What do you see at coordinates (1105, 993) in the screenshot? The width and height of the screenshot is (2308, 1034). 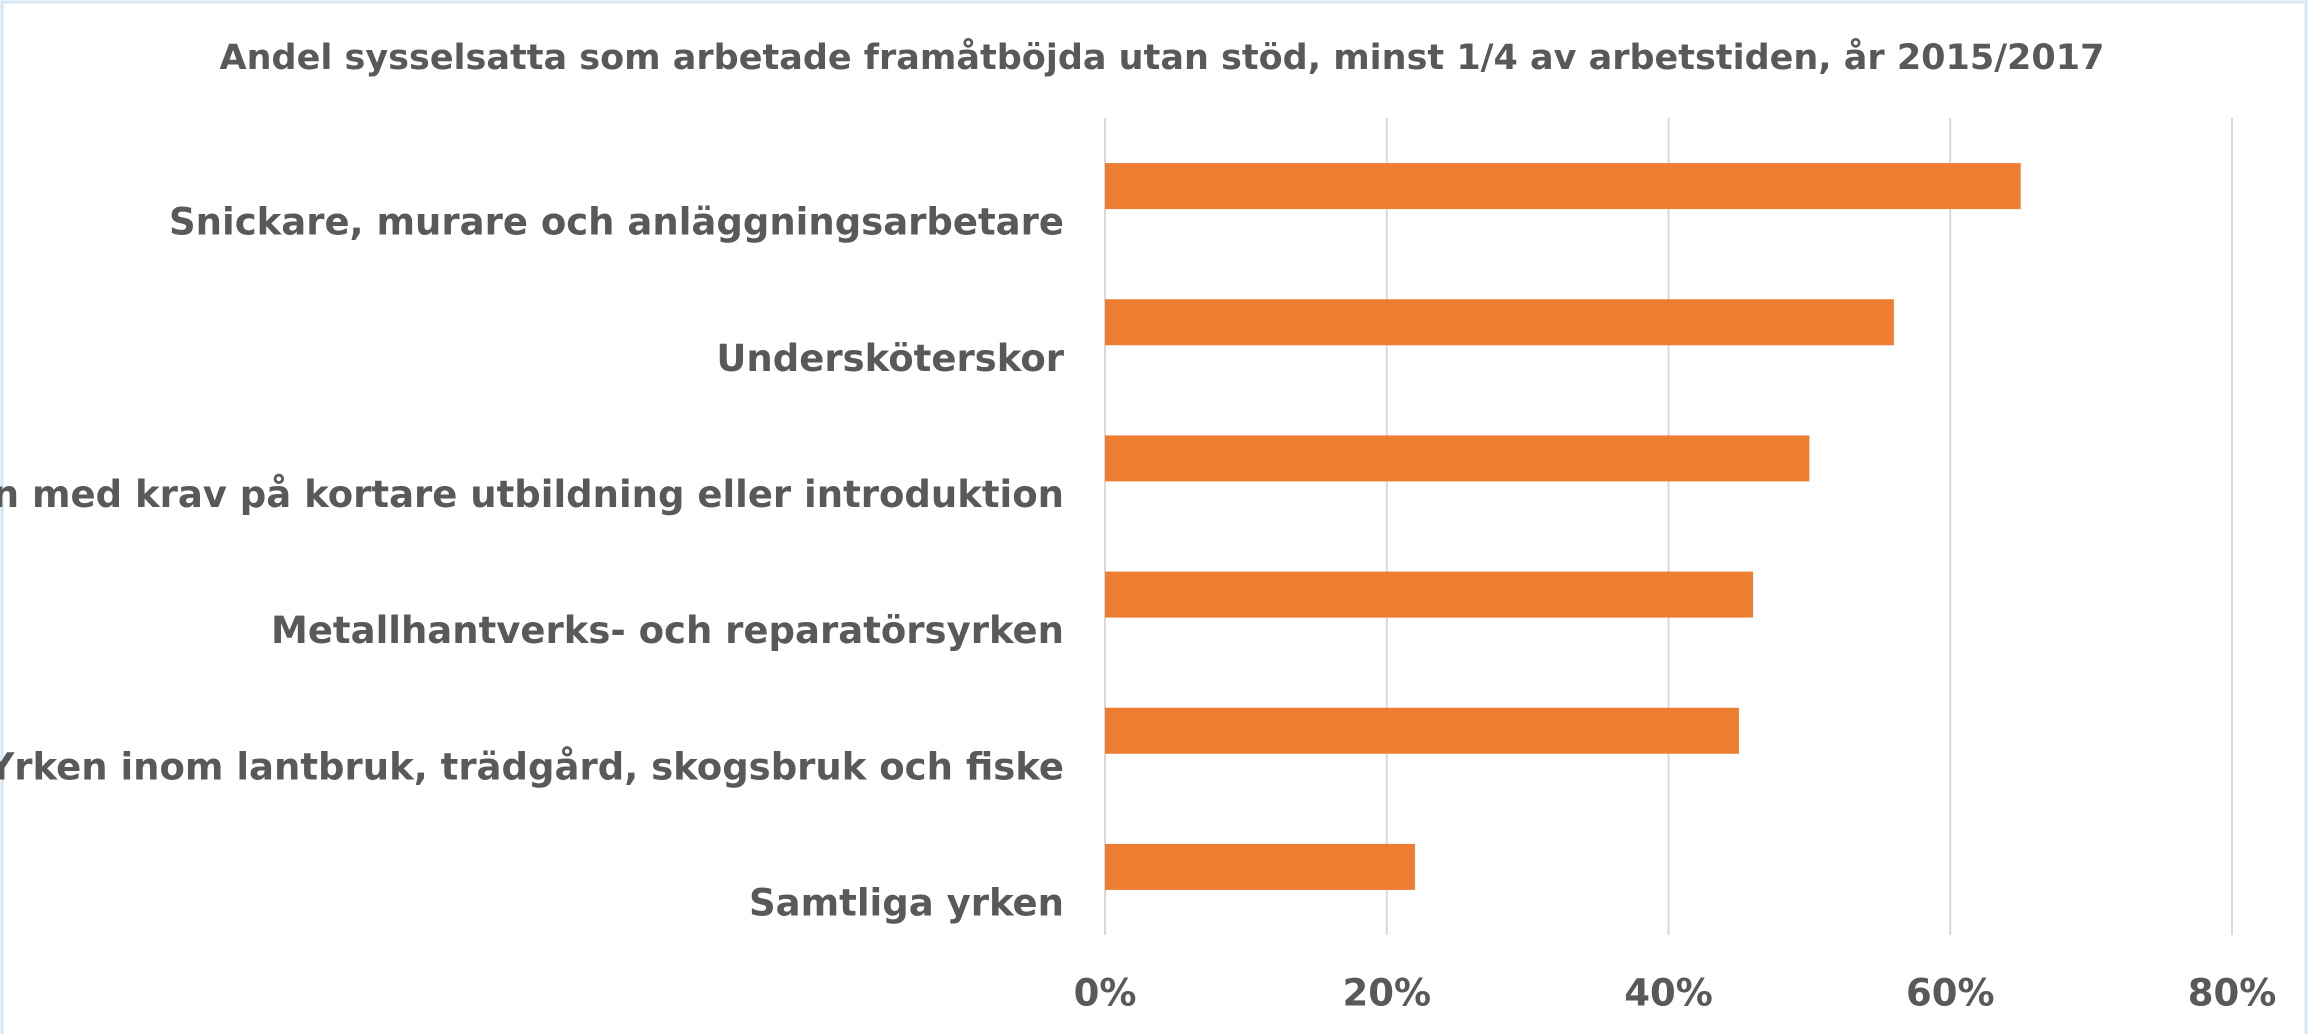 I see `x-tick-label: 0%` at bounding box center [1105, 993].